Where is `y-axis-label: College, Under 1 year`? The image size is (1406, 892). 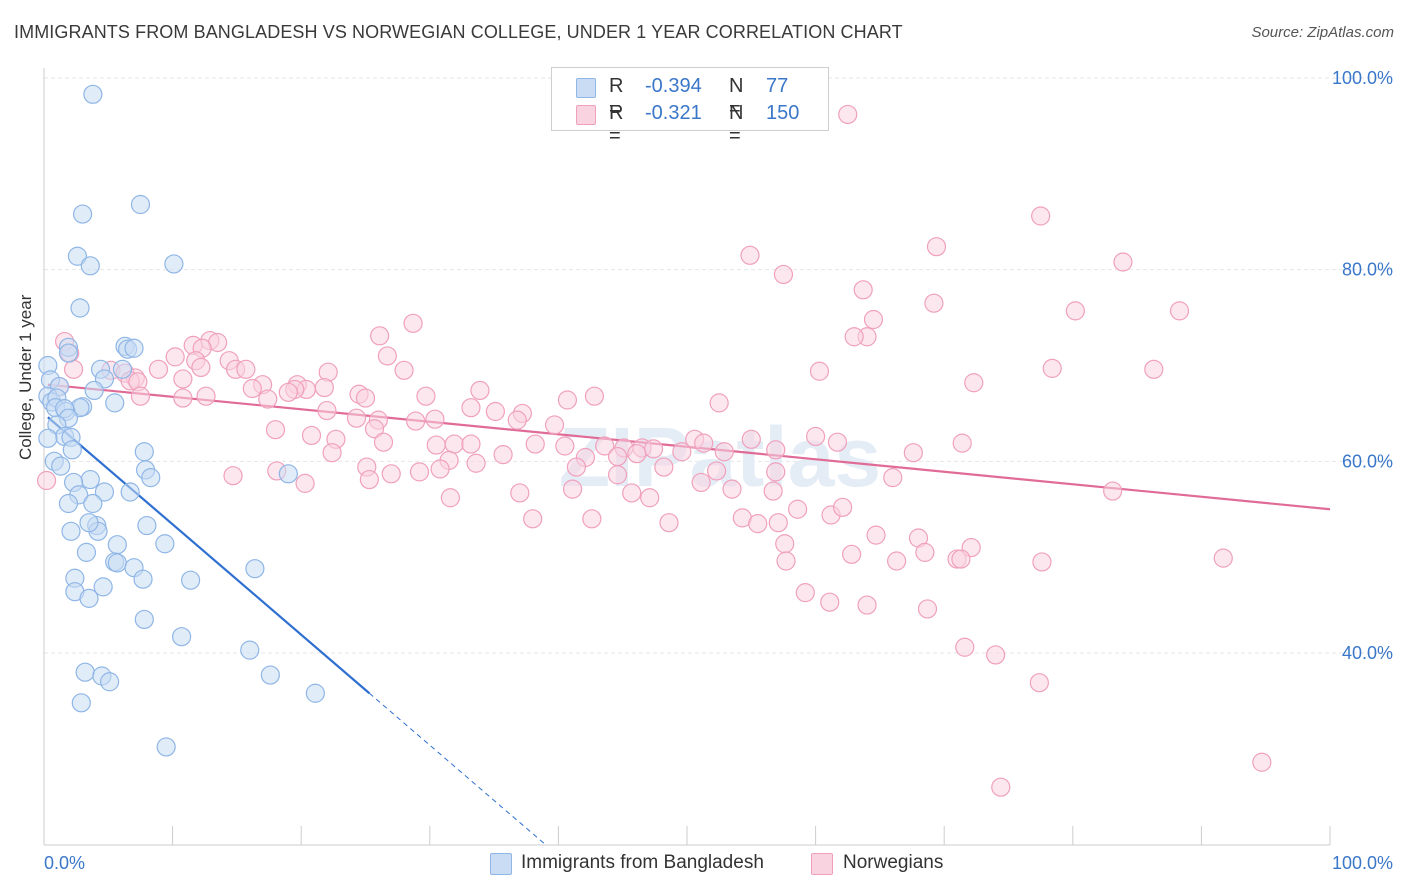 y-axis-label: College, Under 1 year is located at coordinates (25, 377).